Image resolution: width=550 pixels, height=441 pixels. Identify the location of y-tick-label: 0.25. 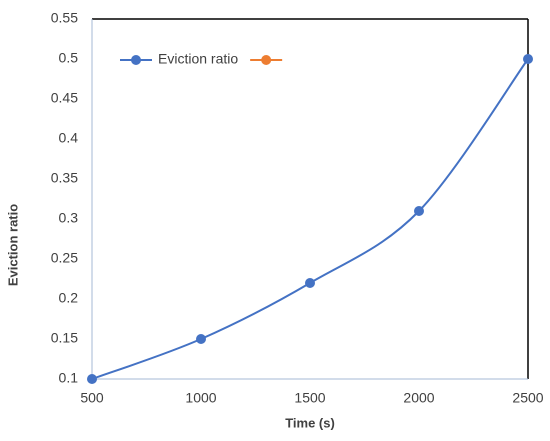
(64, 258).